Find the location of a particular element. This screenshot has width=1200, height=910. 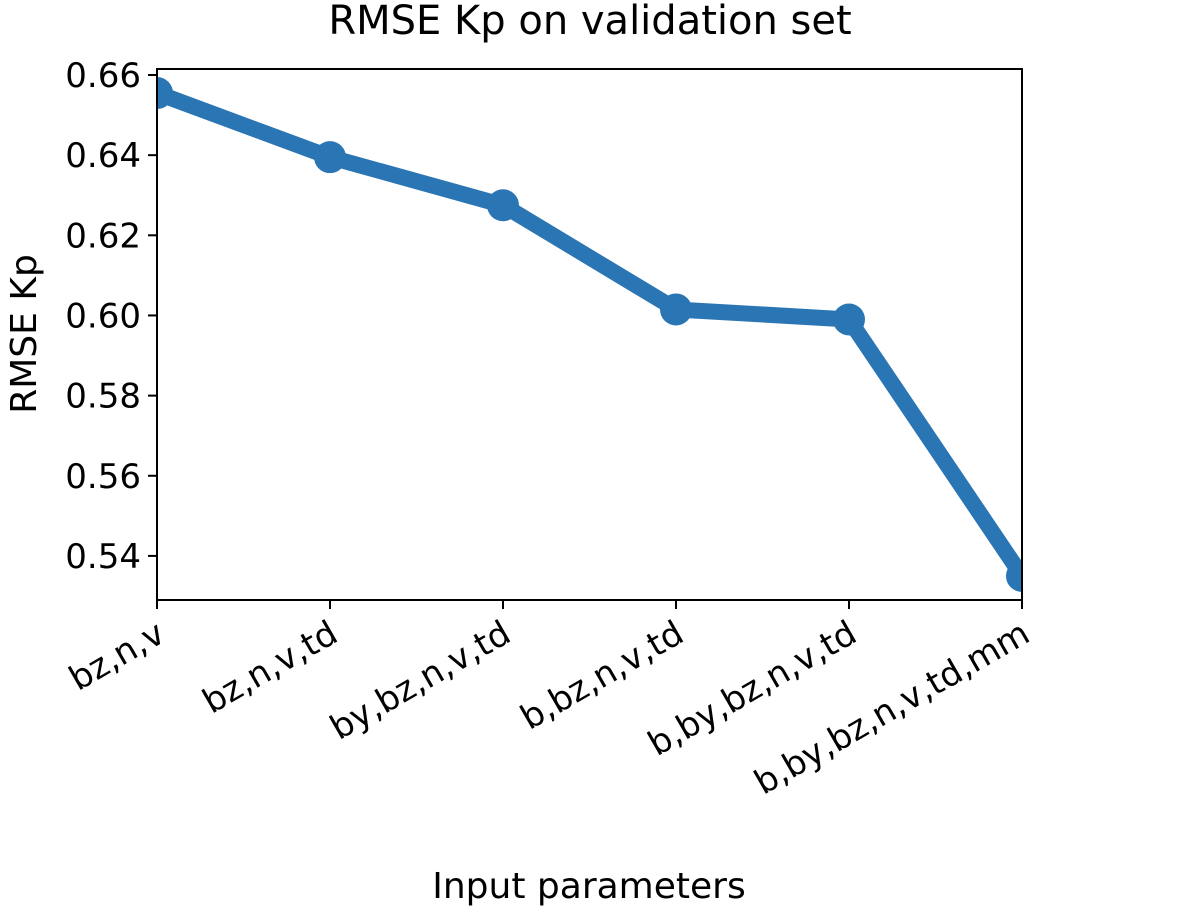

x-tick-label: by,bz,n,v,td is located at coordinates (420, 680).